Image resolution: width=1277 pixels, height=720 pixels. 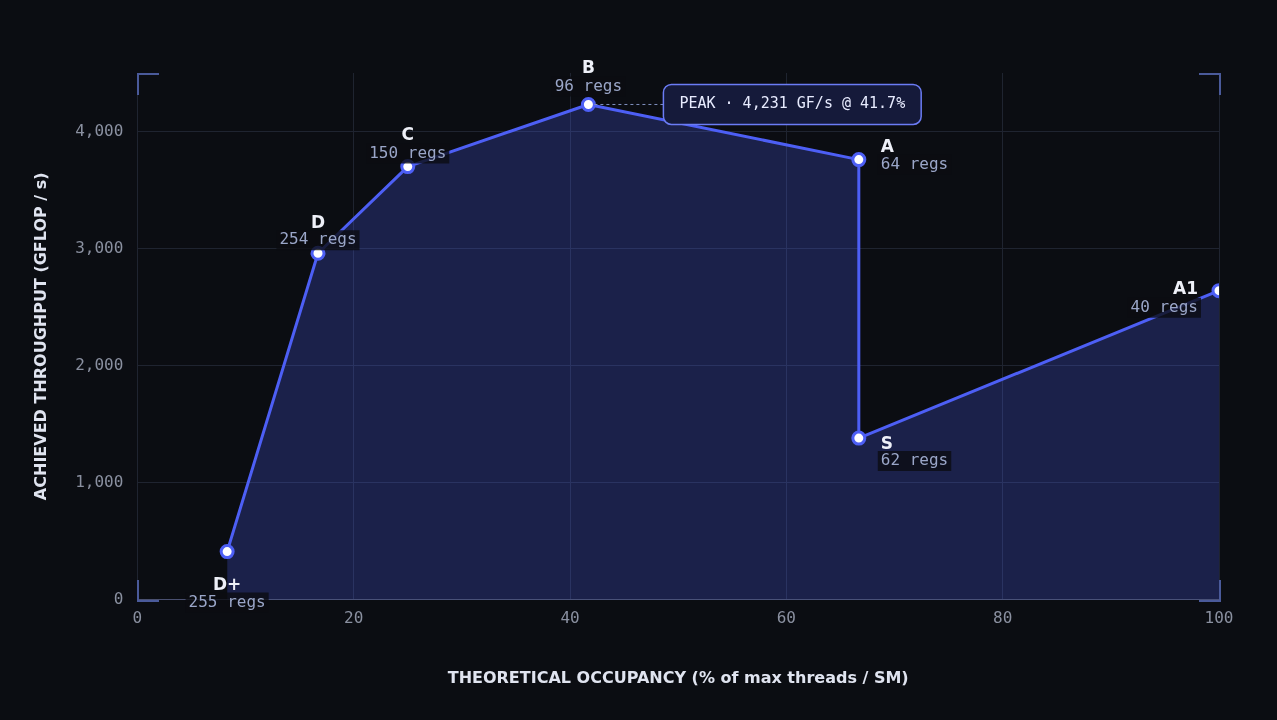 What do you see at coordinates (914, 460) in the screenshot?
I see `annotation: 62 regs` at bounding box center [914, 460].